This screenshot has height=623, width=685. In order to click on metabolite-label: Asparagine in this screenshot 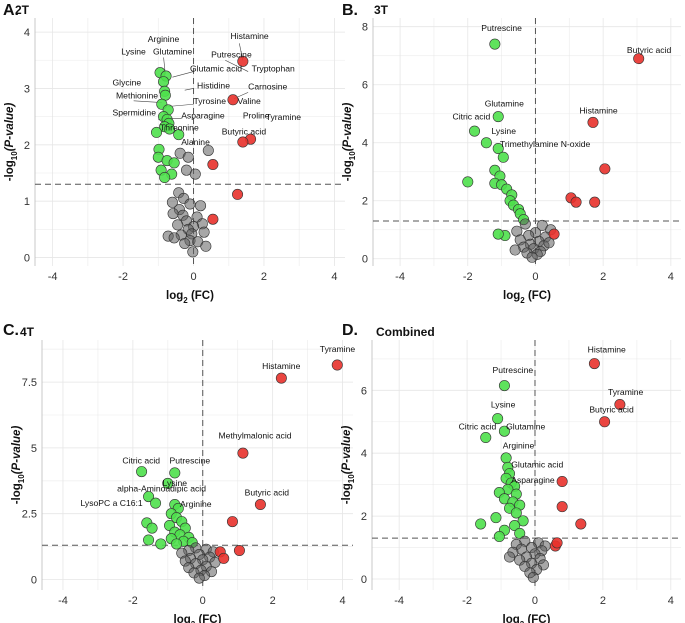, I will do `click(203, 115)`.